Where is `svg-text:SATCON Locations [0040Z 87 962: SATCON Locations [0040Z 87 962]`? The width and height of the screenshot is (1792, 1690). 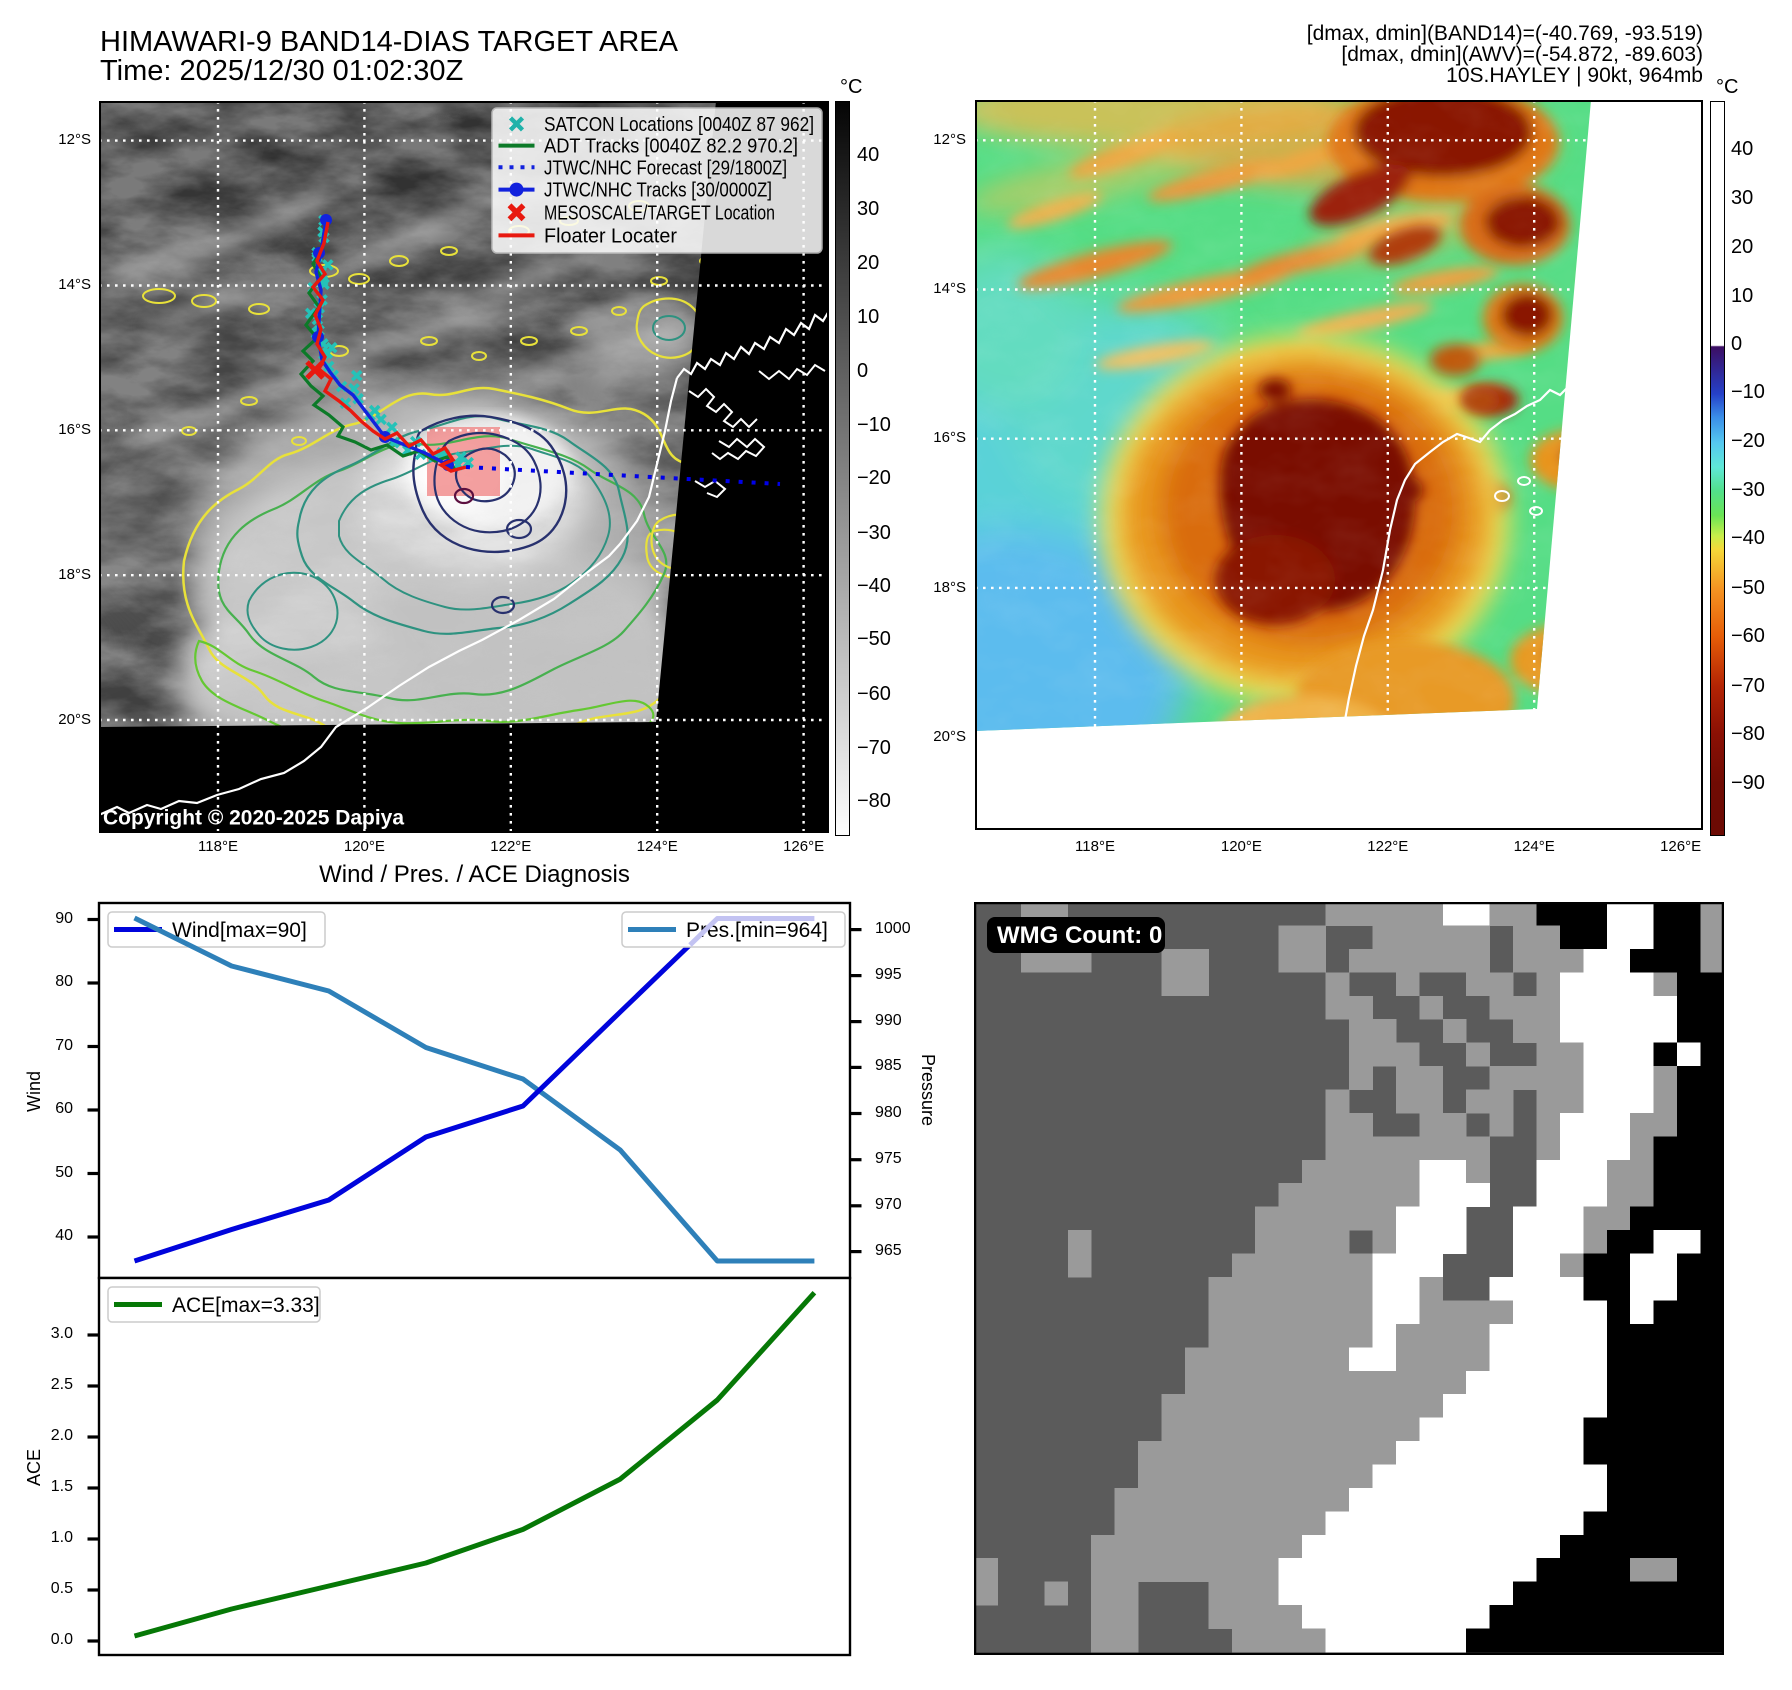
svg-text:SATCON Locations [0040Z 87 962: SATCON Locations [0040Z 87 962] is located at coordinates (679, 124).